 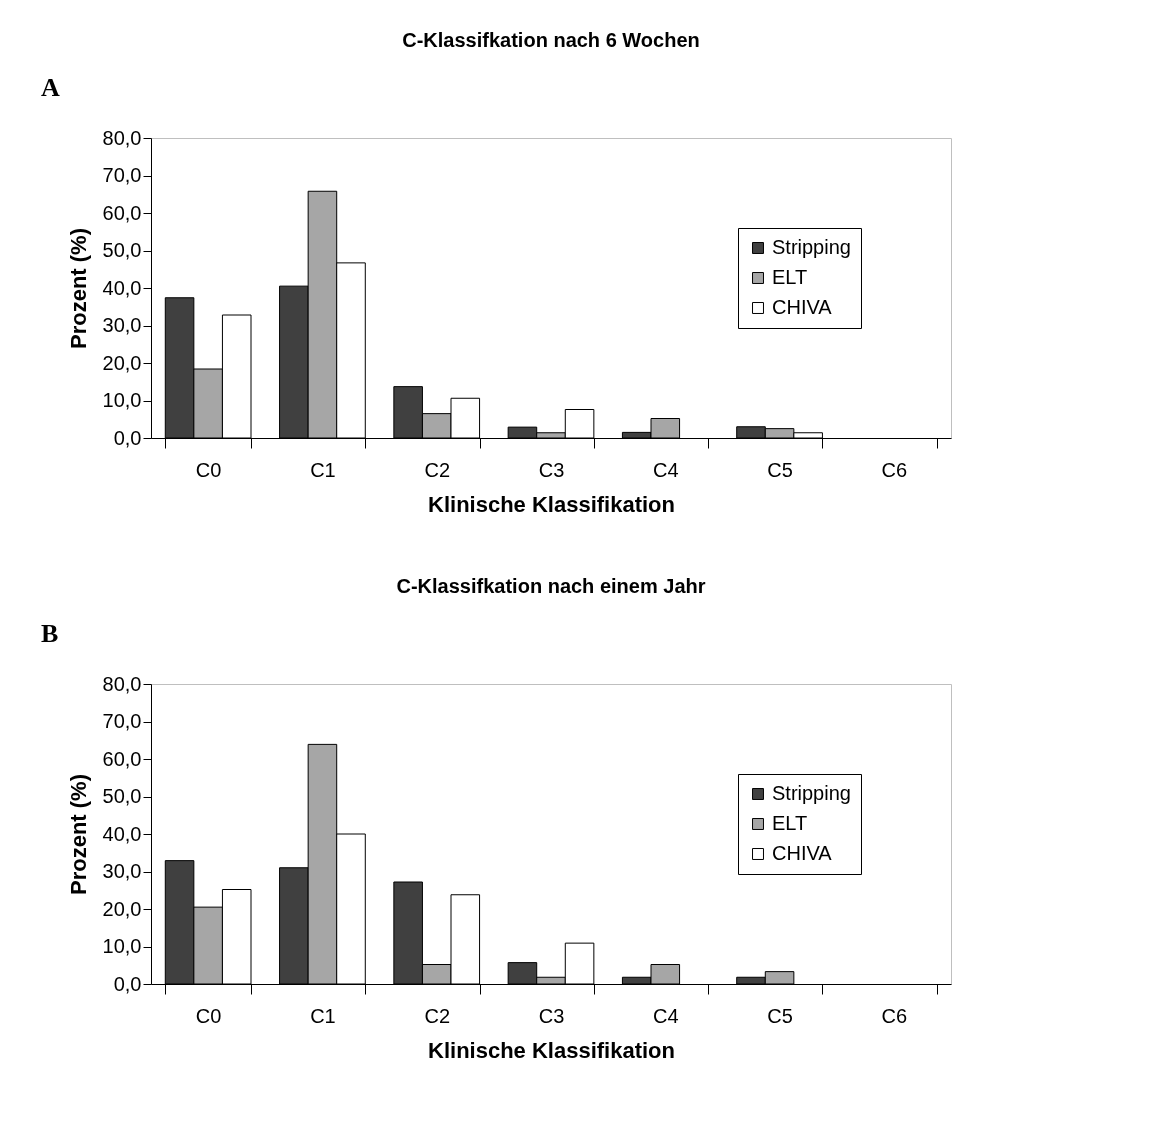 I want to click on text: A, so click(x=50, y=87).